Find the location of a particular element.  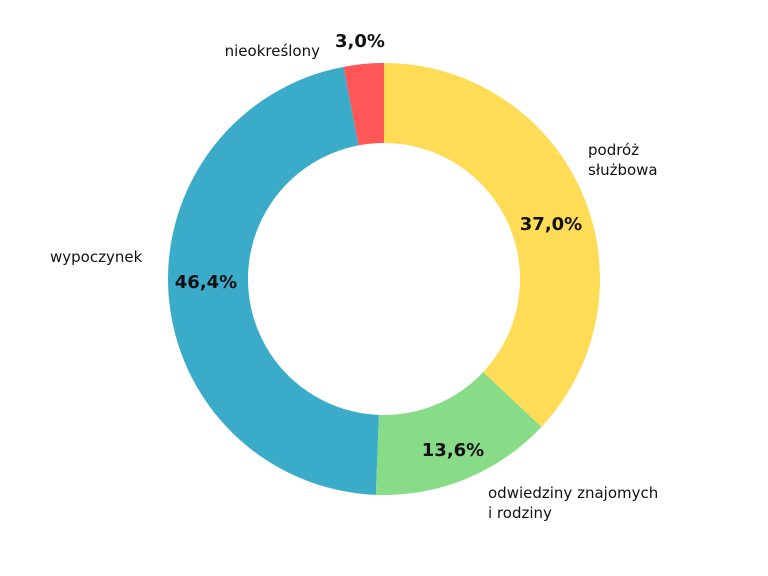

slice-value-label: 3,0% is located at coordinates (360, 41).